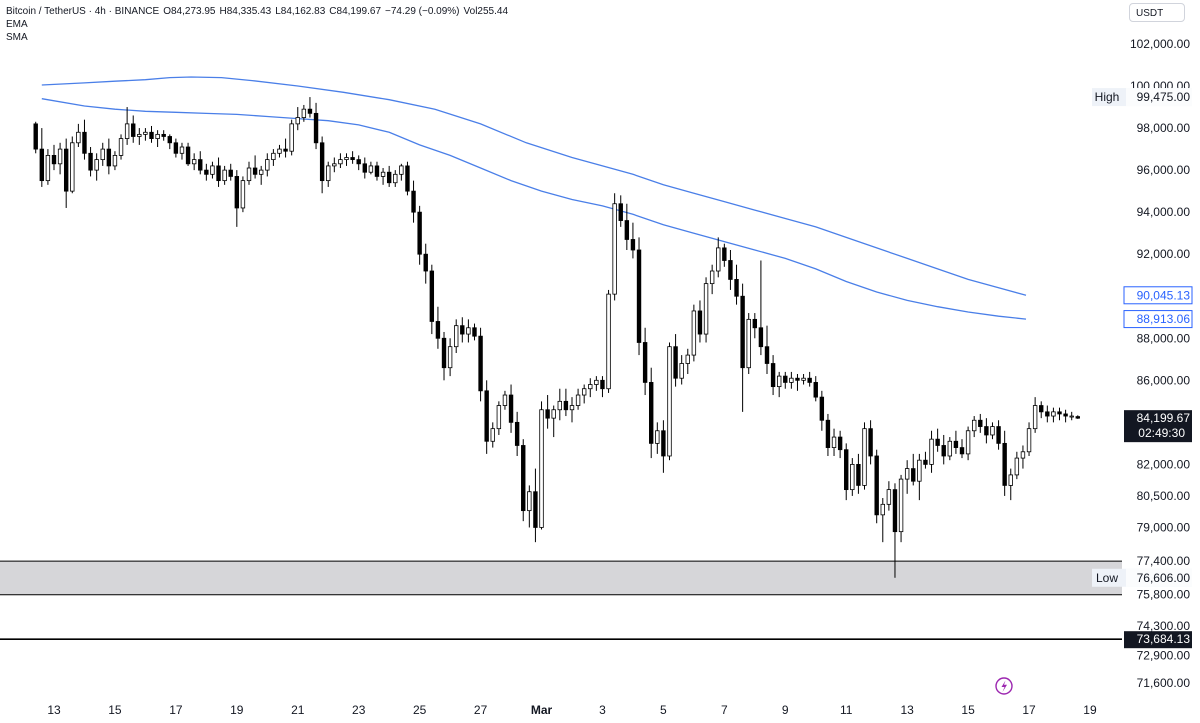  Describe the element at coordinates (493, 11) in the screenshot. I see `volume-number: 255.44` at that location.